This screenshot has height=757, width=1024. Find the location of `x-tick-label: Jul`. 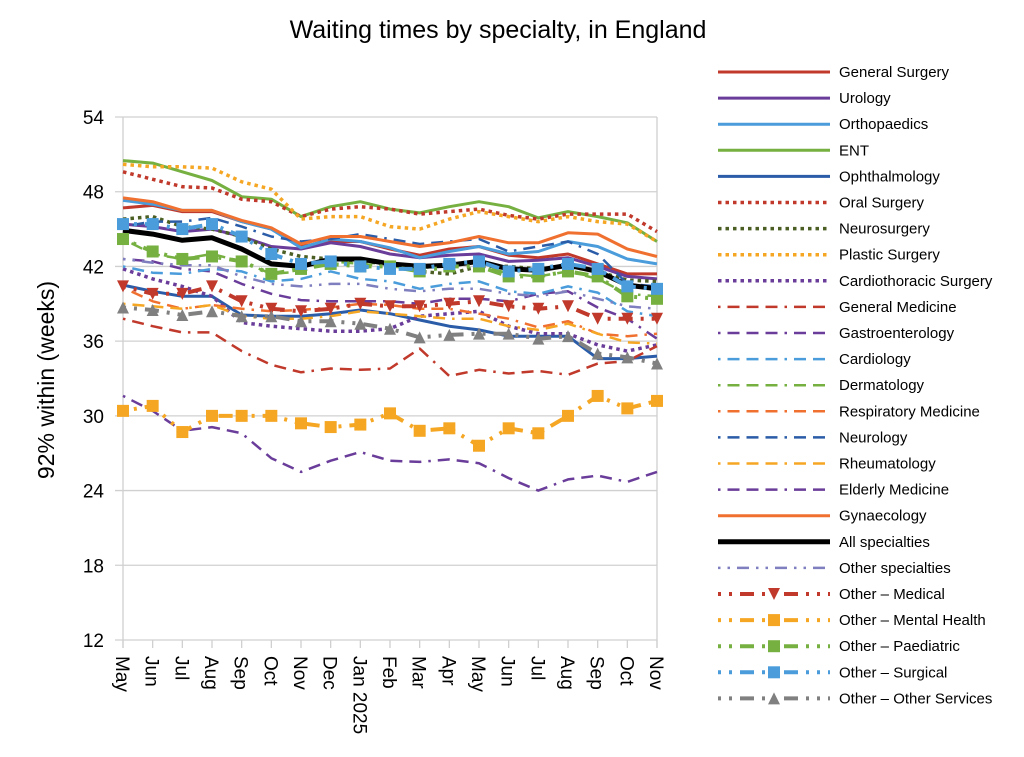

x-tick-label: Jul is located at coordinates (536, 668).